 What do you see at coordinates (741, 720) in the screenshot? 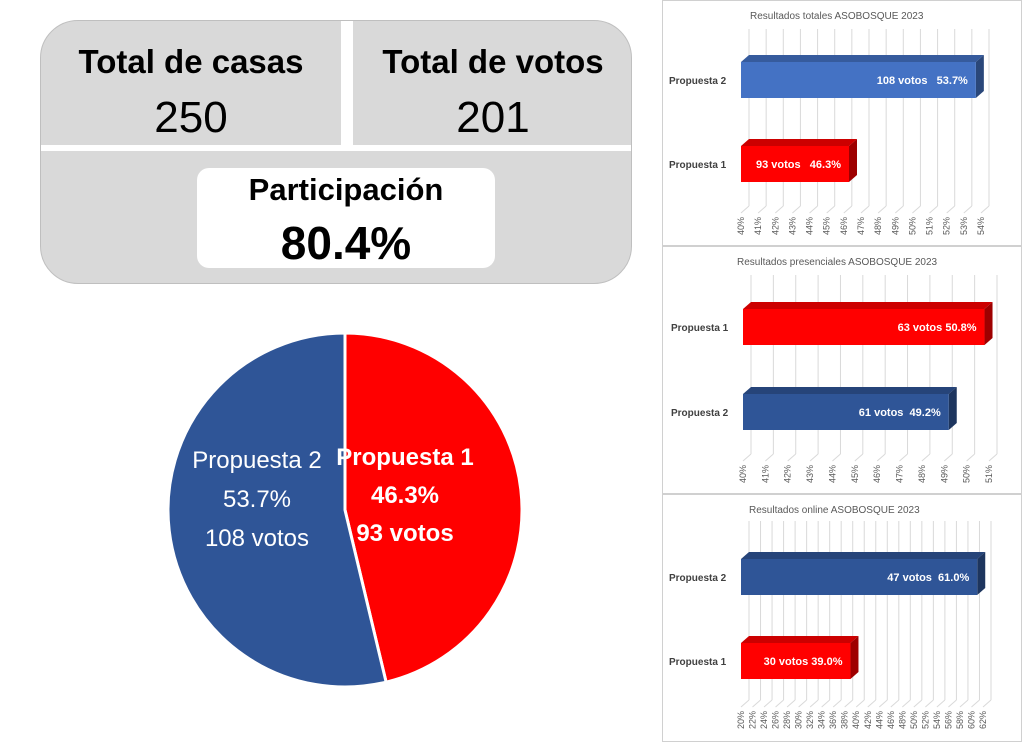
I see `x-tick-label: 20%` at bounding box center [741, 720].